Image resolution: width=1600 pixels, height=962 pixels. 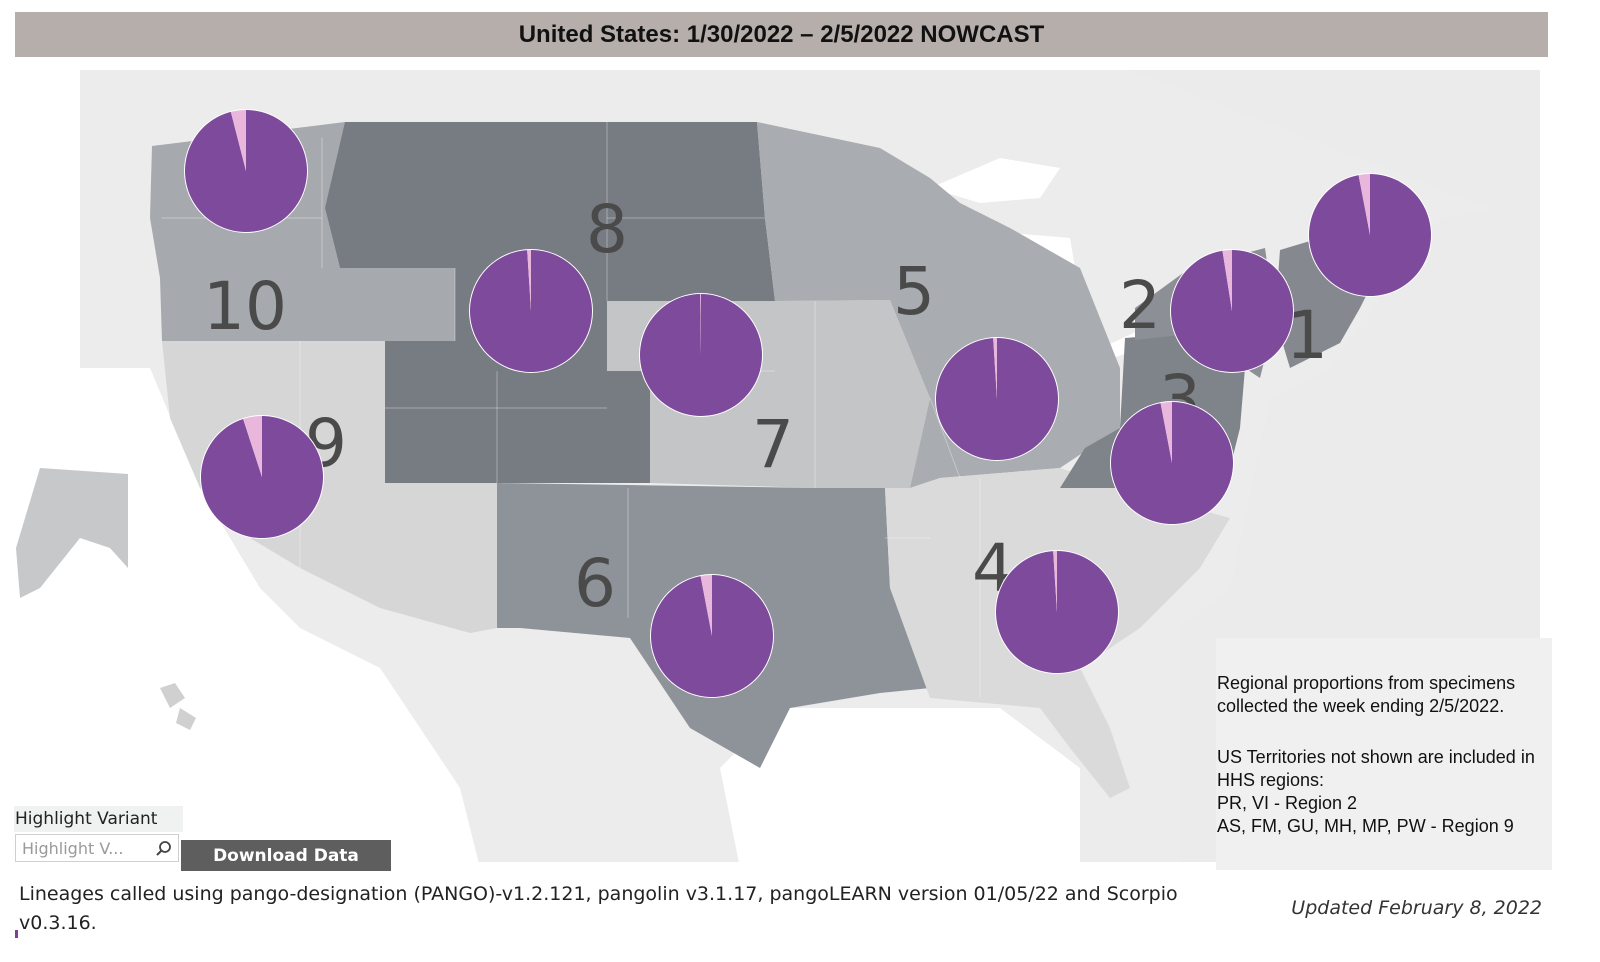 I want to click on region-label-7: 7, so click(x=773, y=444).